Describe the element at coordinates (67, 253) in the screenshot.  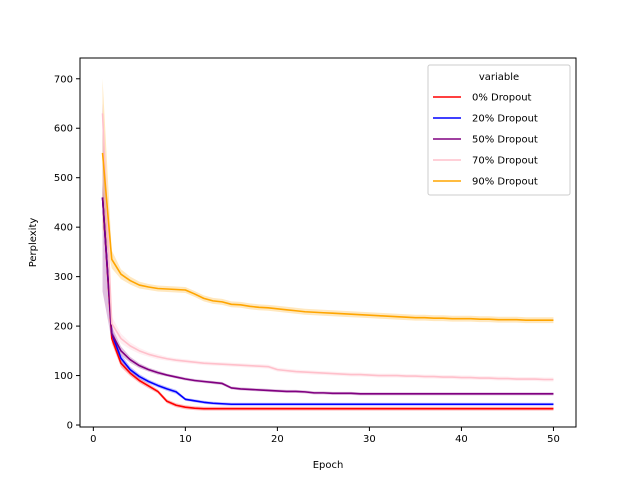
I see `y-axis-ticks: 0 100 200 300 400 500 600 700` at that location.